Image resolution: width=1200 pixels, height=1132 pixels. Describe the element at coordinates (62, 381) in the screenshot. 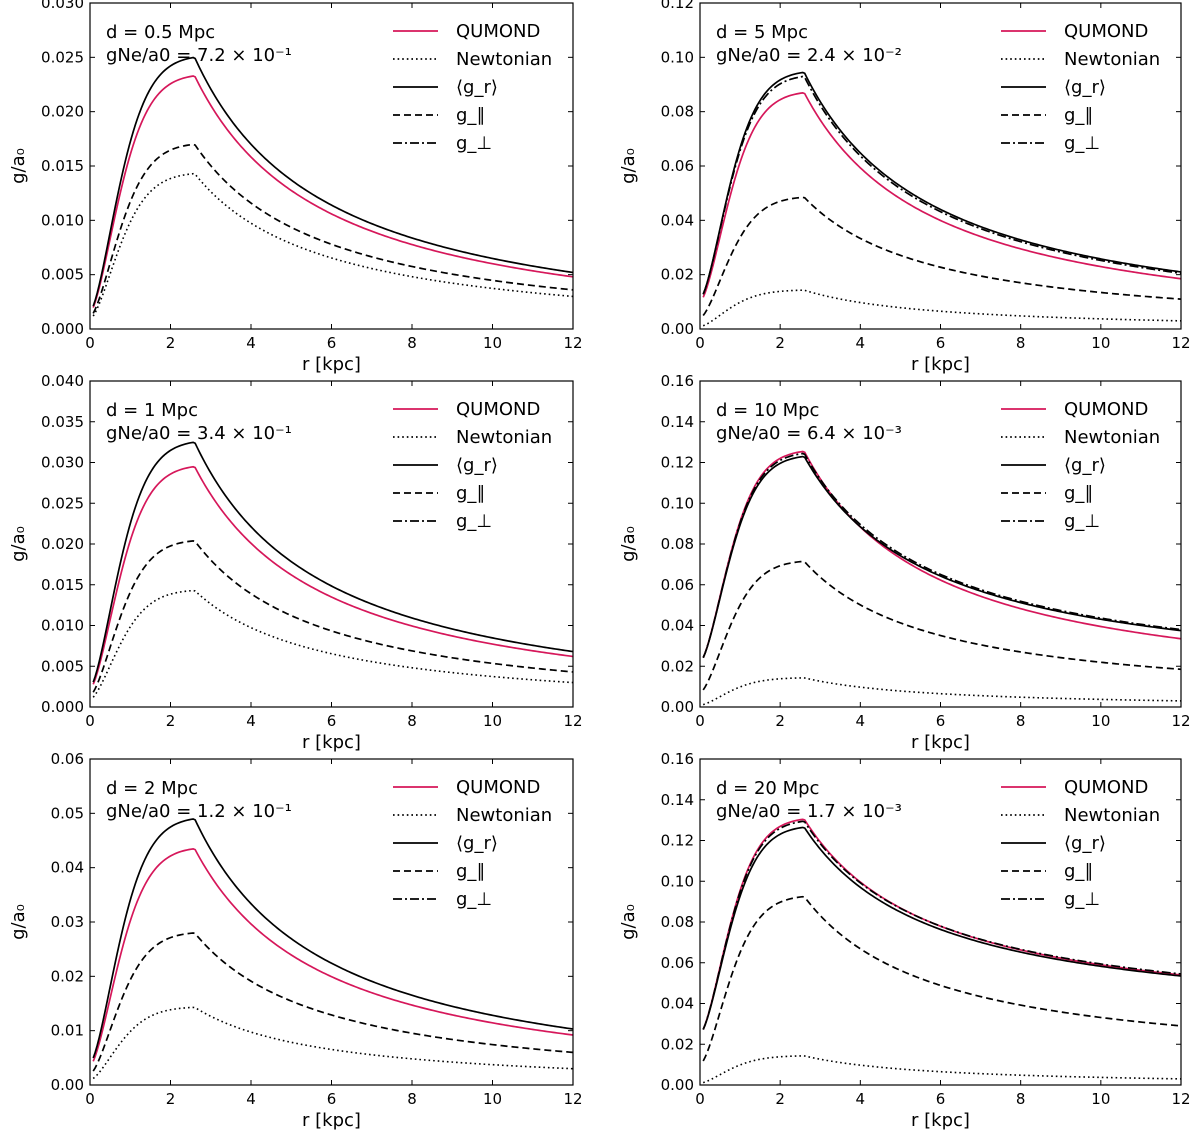

I see `y-tick-label: 0.040` at that location.